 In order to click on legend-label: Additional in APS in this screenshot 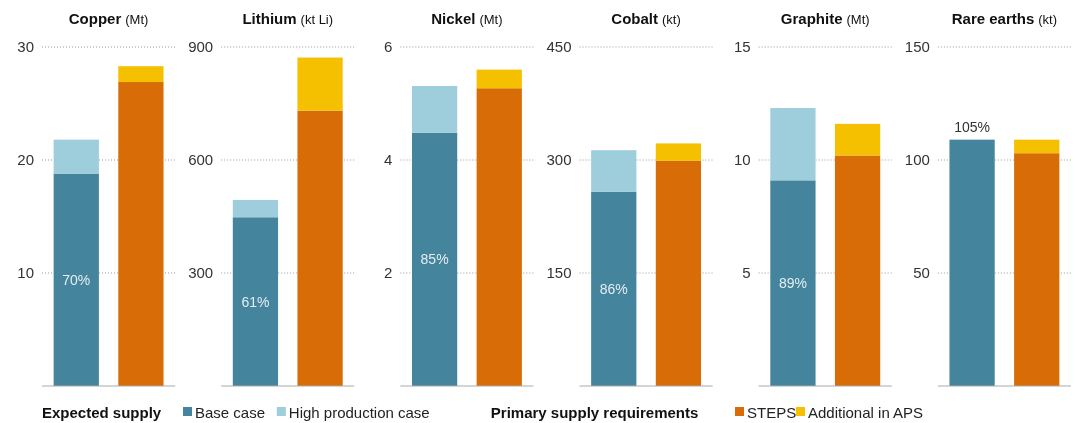, I will do `click(866, 412)`.